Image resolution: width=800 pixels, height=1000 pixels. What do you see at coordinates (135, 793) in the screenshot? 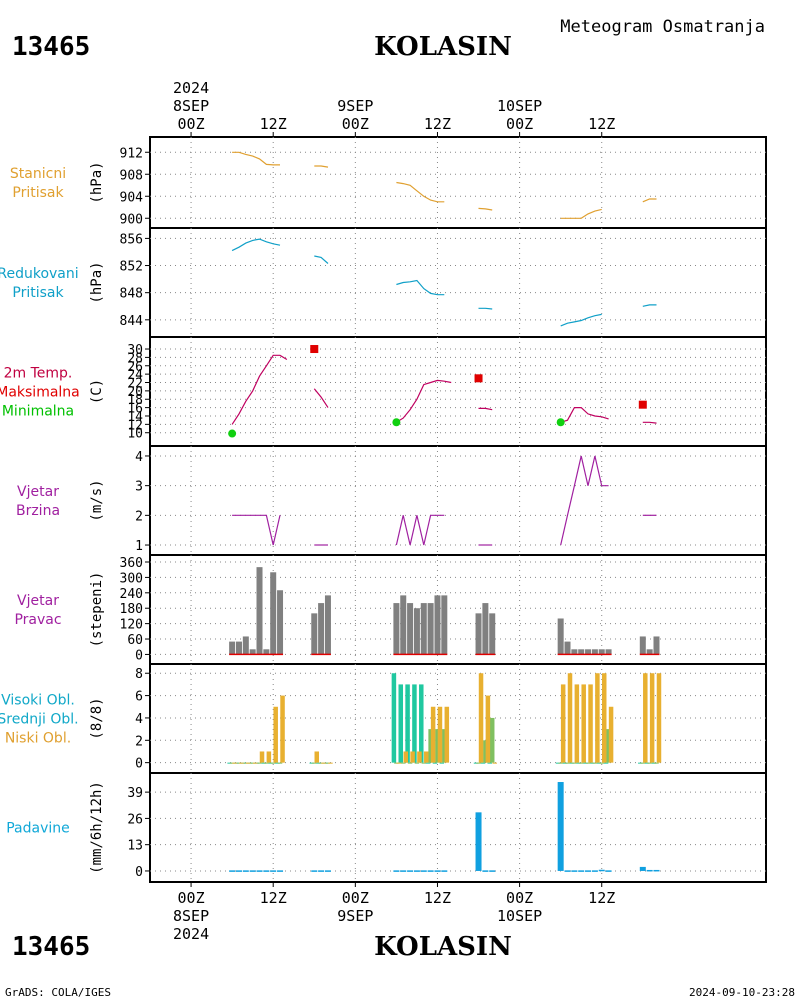
I see `y-tick-label: 39` at bounding box center [135, 793].